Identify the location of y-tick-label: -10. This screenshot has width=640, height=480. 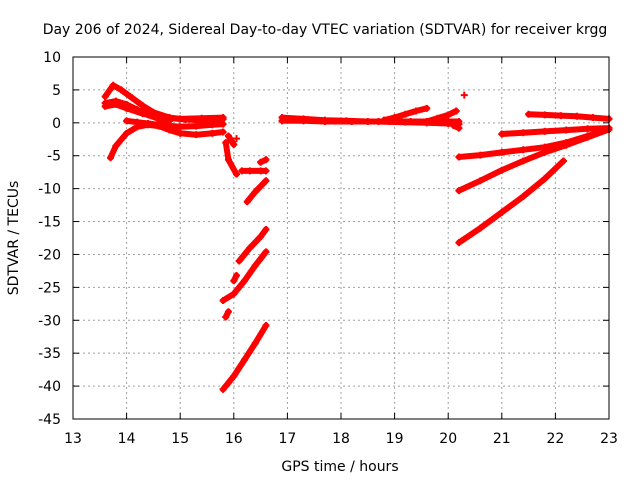
(49, 190).